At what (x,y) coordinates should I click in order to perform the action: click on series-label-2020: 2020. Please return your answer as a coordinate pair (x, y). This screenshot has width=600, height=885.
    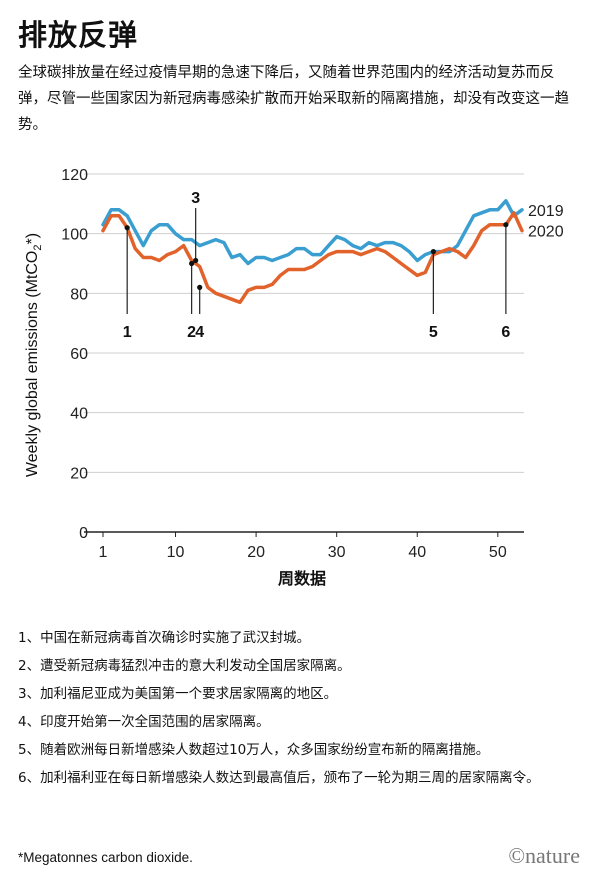
    Looking at the image, I should click on (546, 232).